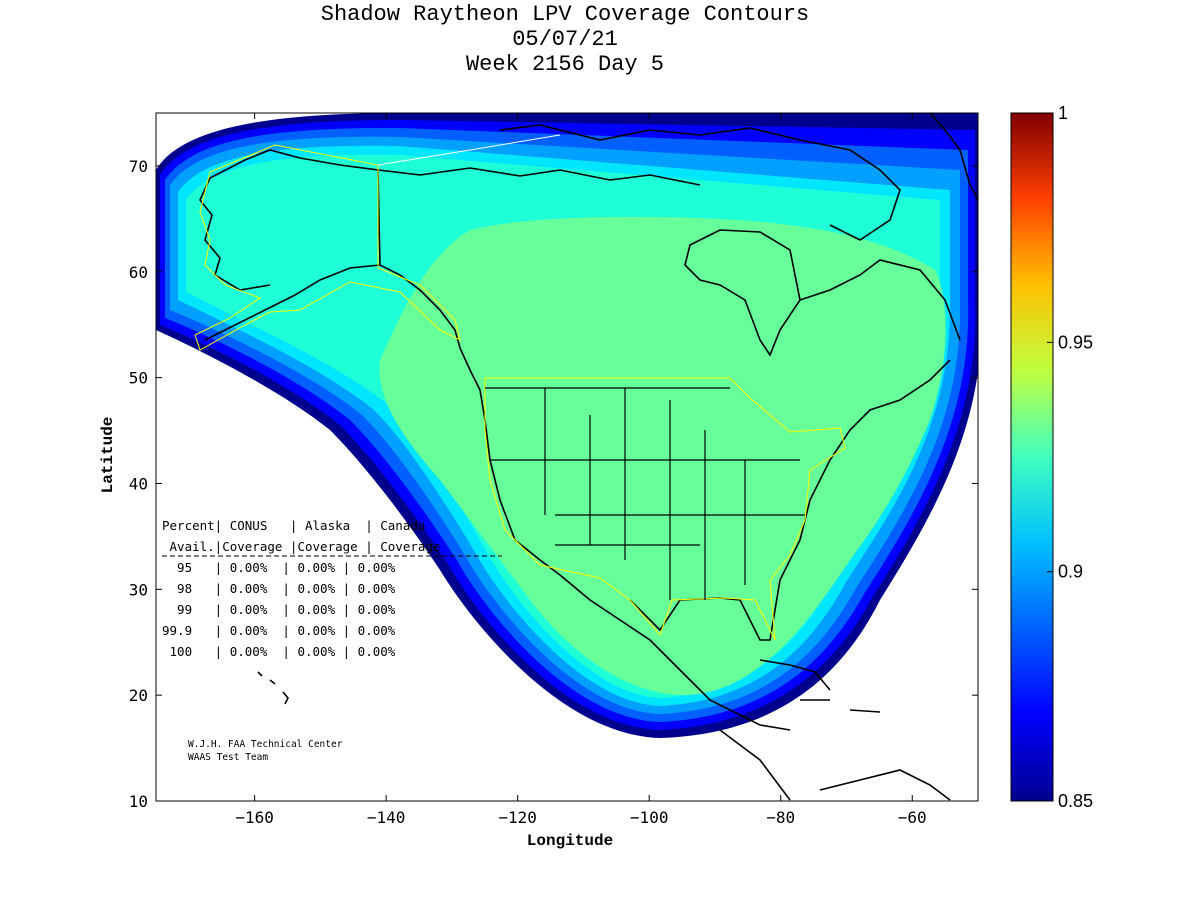 Image resolution: width=1200 pixels, height=900 pixels. I want to click on x-tick-label: −60, so click(912, 817).